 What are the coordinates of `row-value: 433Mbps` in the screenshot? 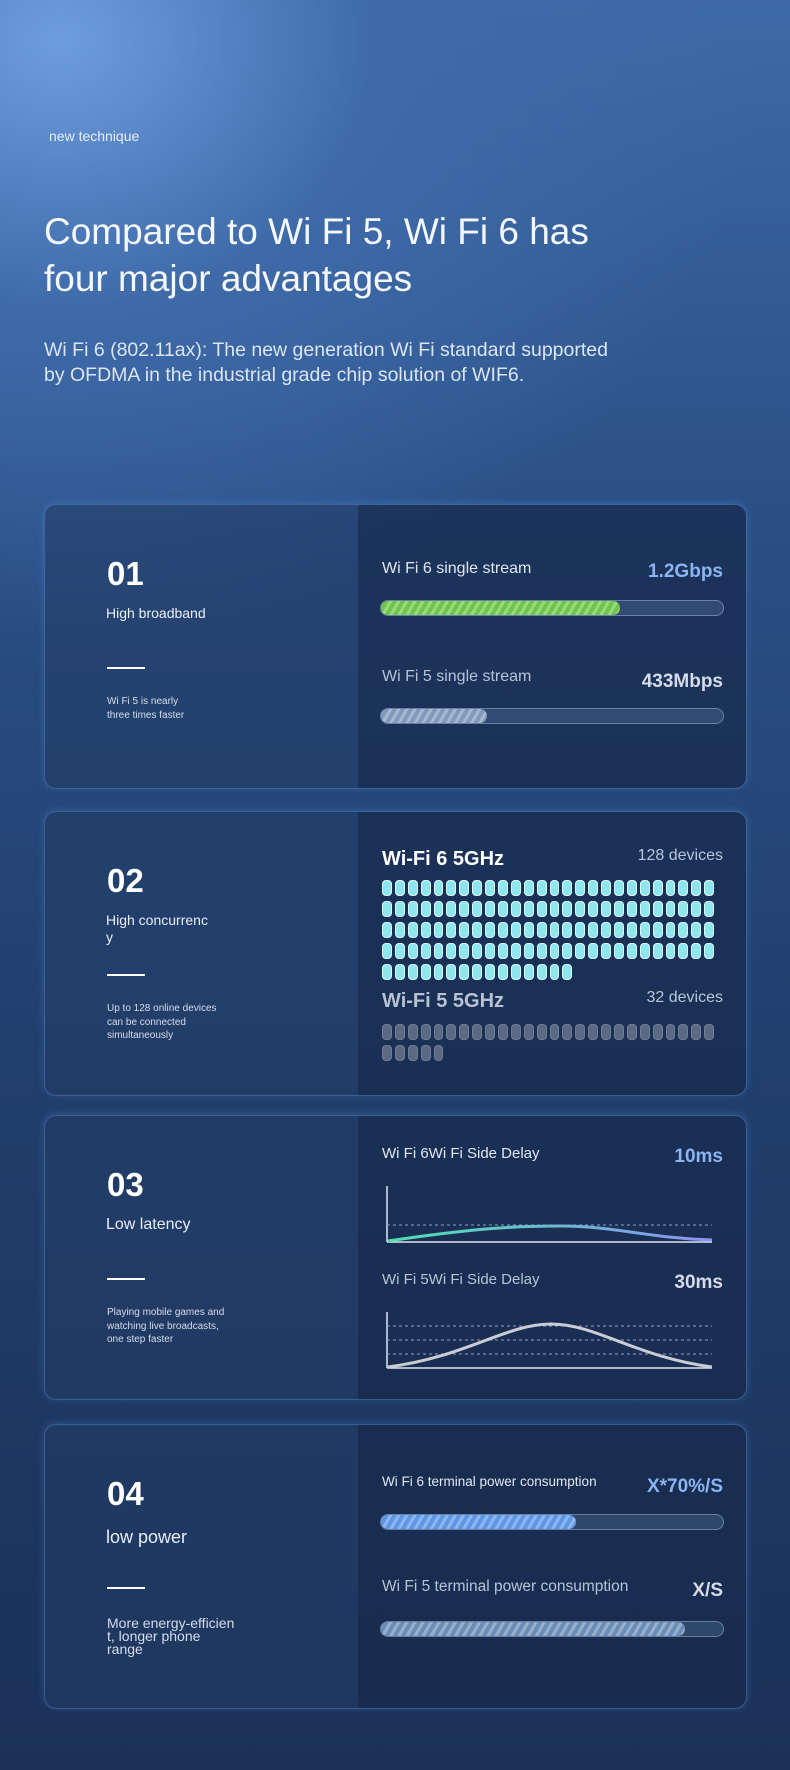 It's located at (682, 681).